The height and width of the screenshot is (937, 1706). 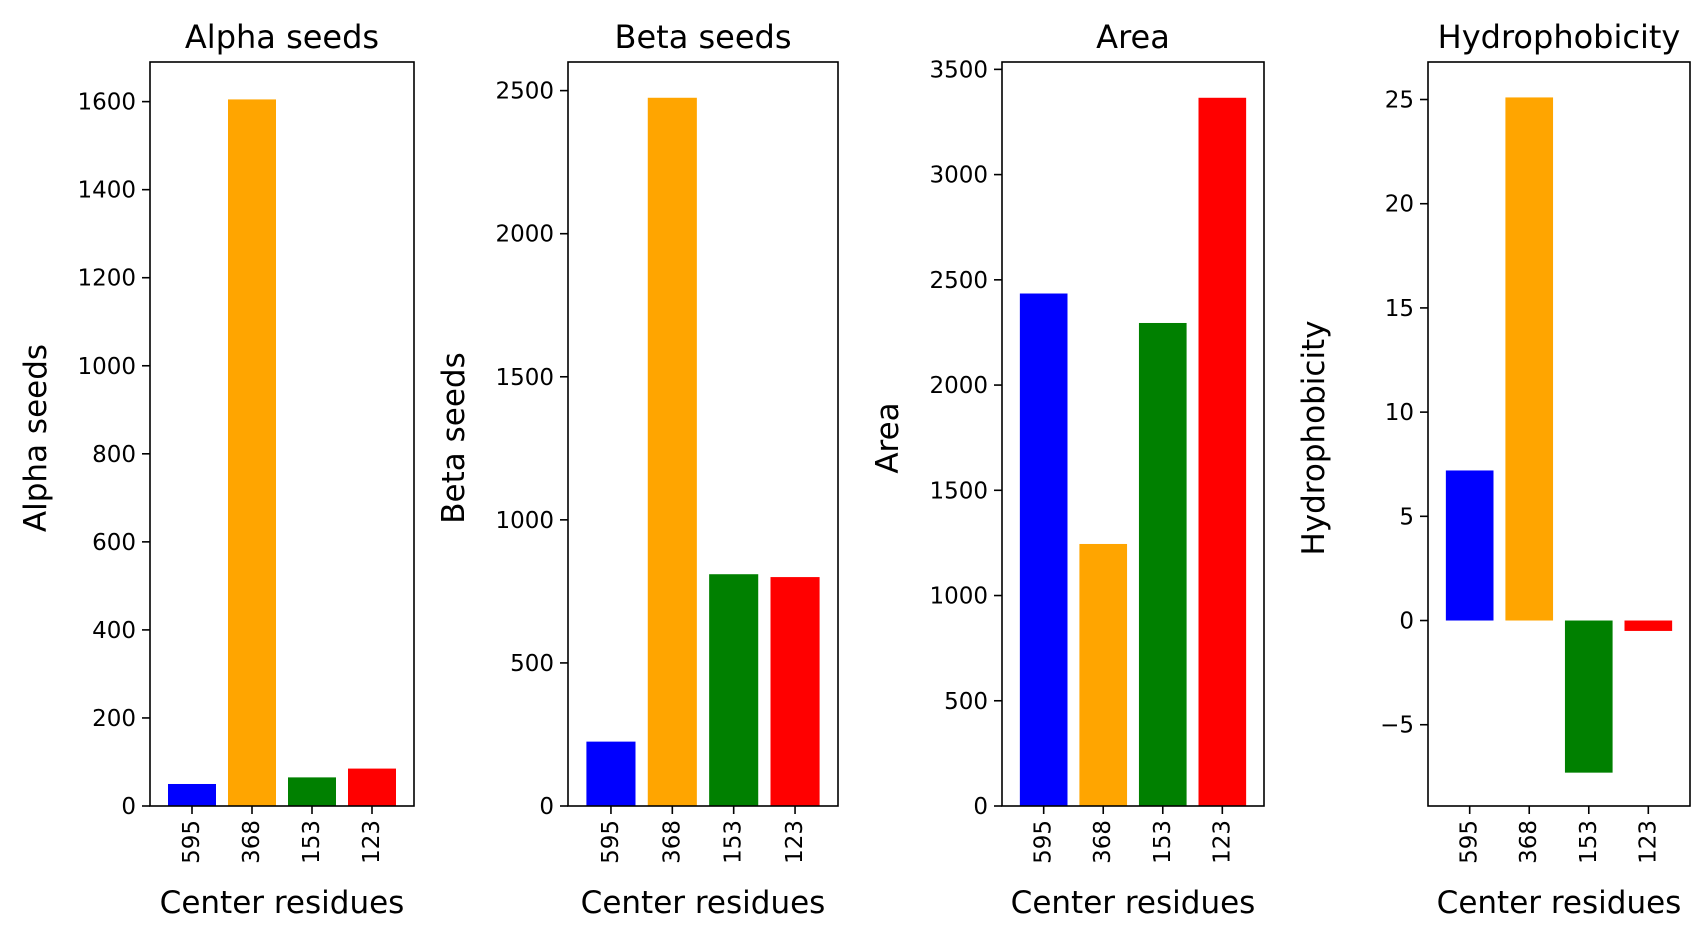 What do you see at coordinates (1399, 205) in the screenshot?
I see `y-tick-label: 20` at bounding box center [1399, 205].